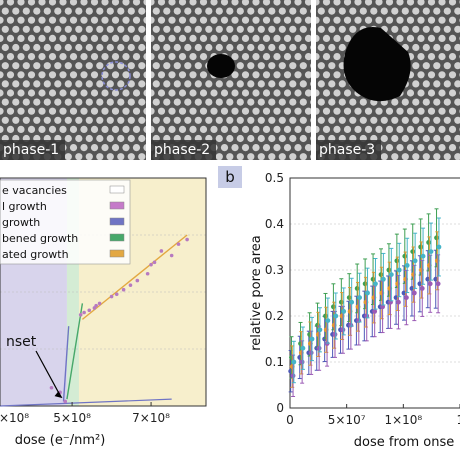  What do you see at coordinates (117, 237) in the screenshot?
I see `legend-swatch` at bounding box center [117, 237].